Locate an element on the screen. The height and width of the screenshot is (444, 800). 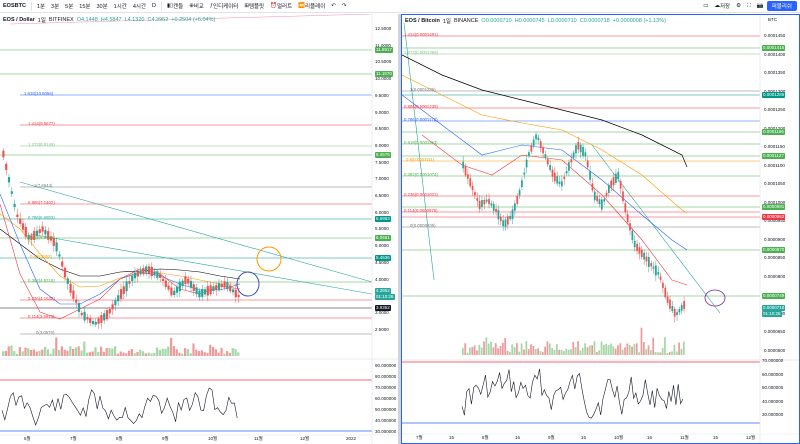
interval-1h: 1시간 is located at coordinates (120, 7).